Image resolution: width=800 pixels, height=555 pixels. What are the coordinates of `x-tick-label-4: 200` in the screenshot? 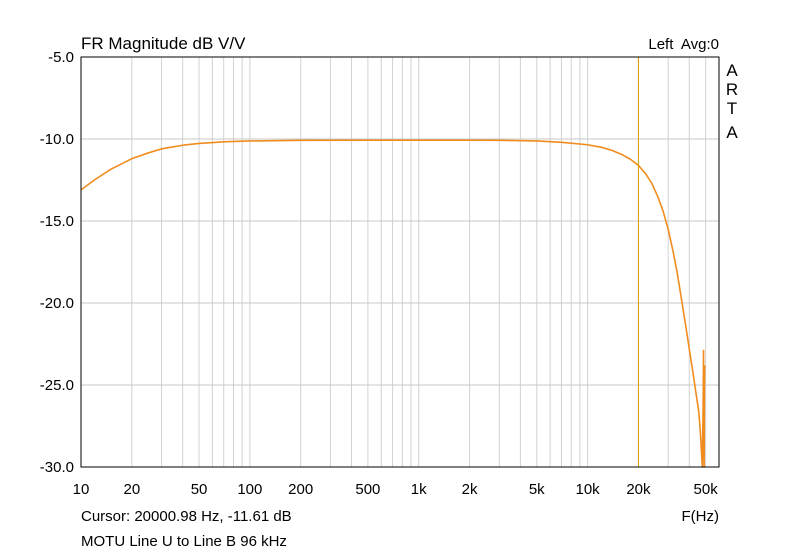 It's located at (300, 489).